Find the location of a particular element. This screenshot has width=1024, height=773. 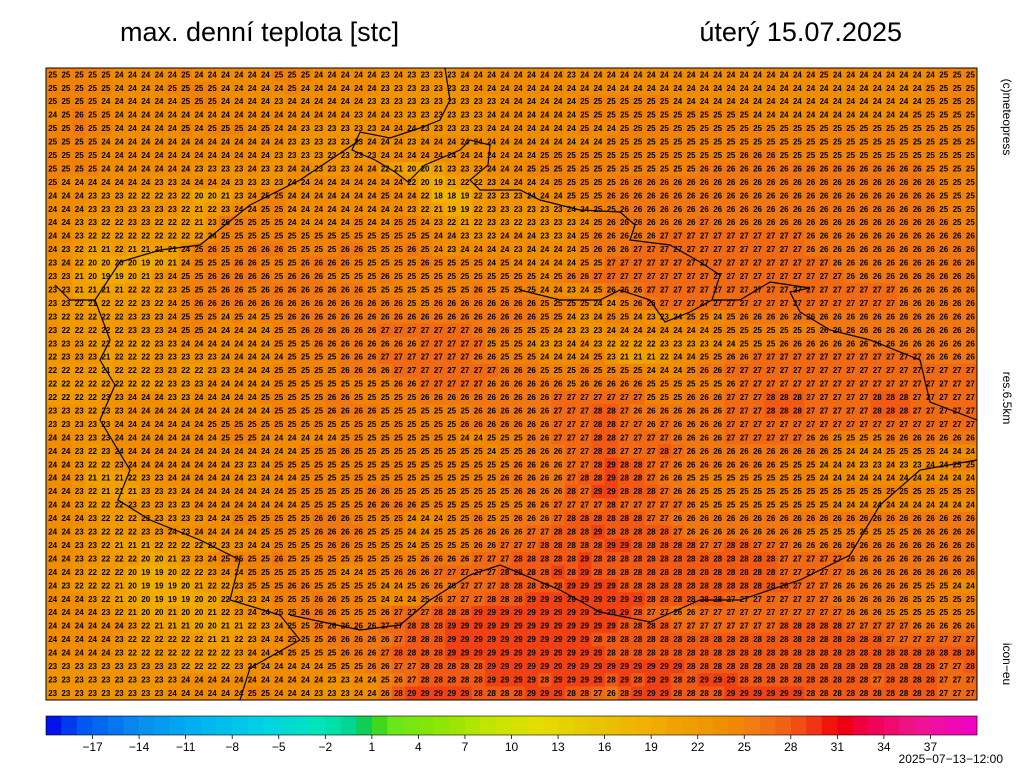

cell-value: 21 is located at coordinates (198, 222).